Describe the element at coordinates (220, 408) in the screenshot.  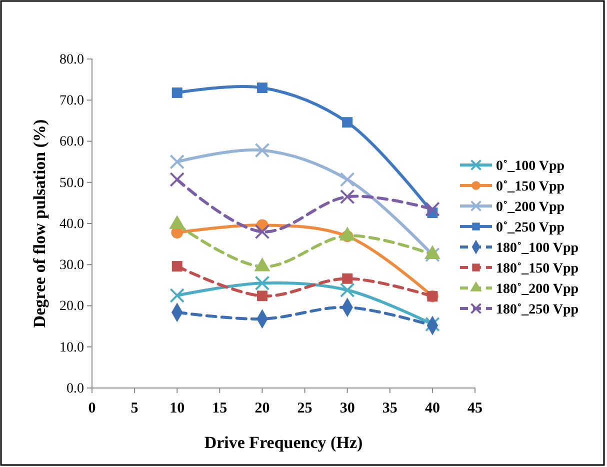
I see `x-tick-label: 15` at that location.